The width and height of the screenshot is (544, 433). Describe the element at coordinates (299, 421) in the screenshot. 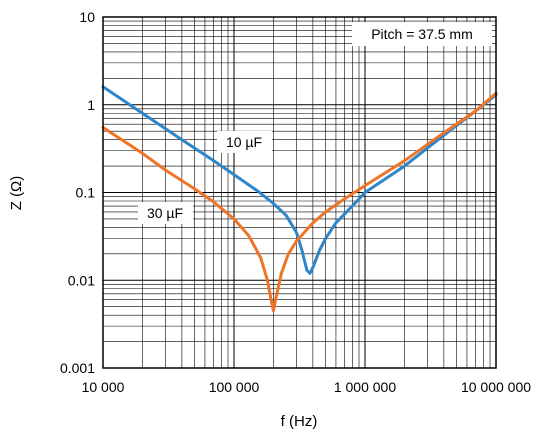

I see `x-axis-label: f (Hz)` at that location.